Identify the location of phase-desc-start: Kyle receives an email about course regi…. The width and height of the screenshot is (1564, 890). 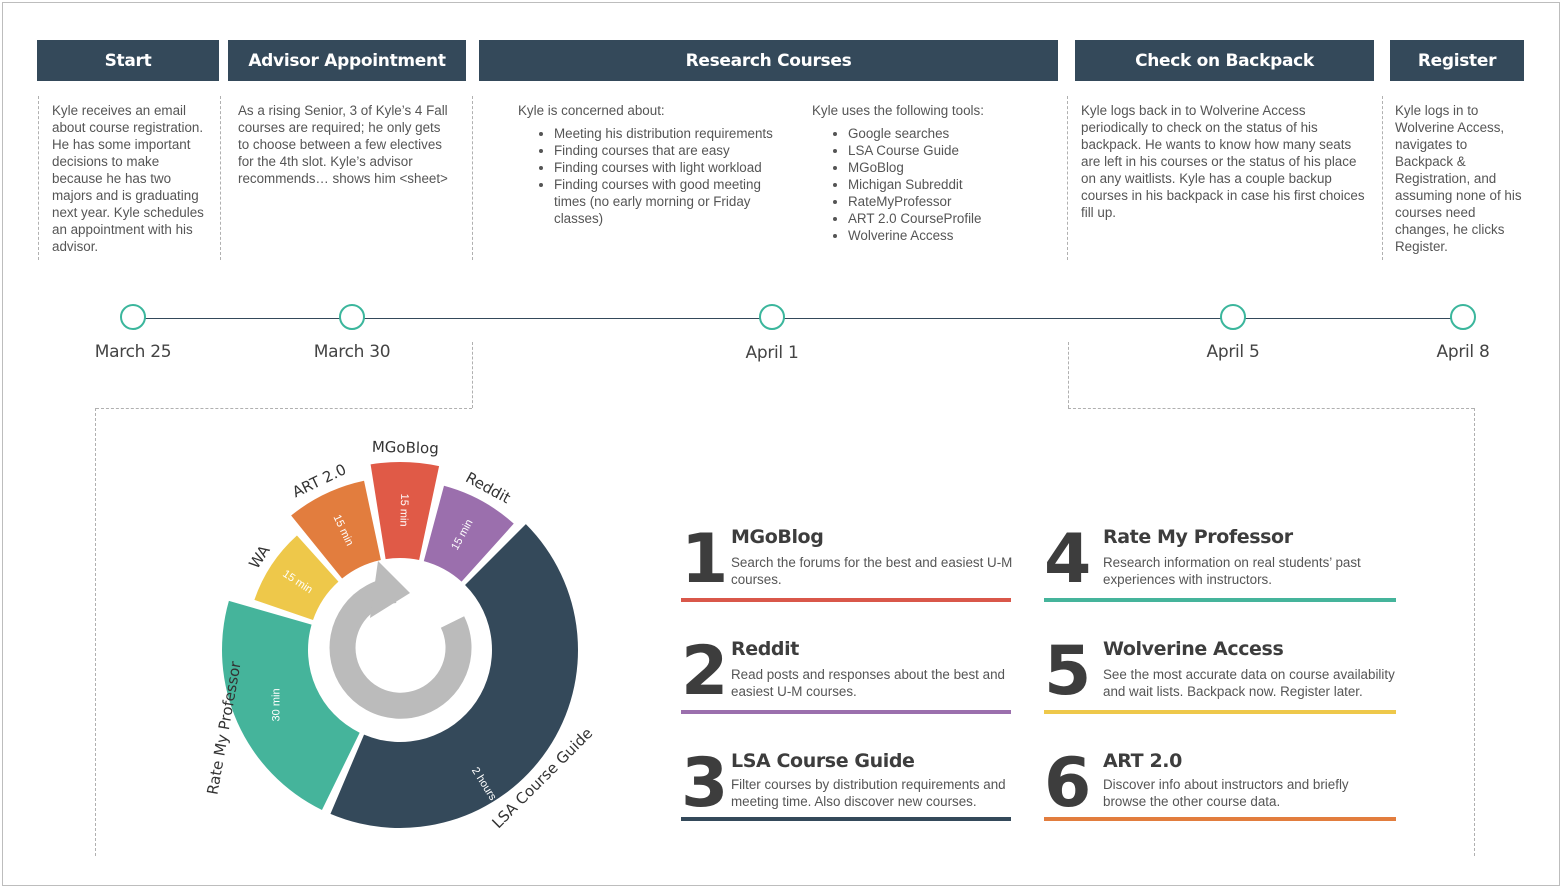
(128, 178).